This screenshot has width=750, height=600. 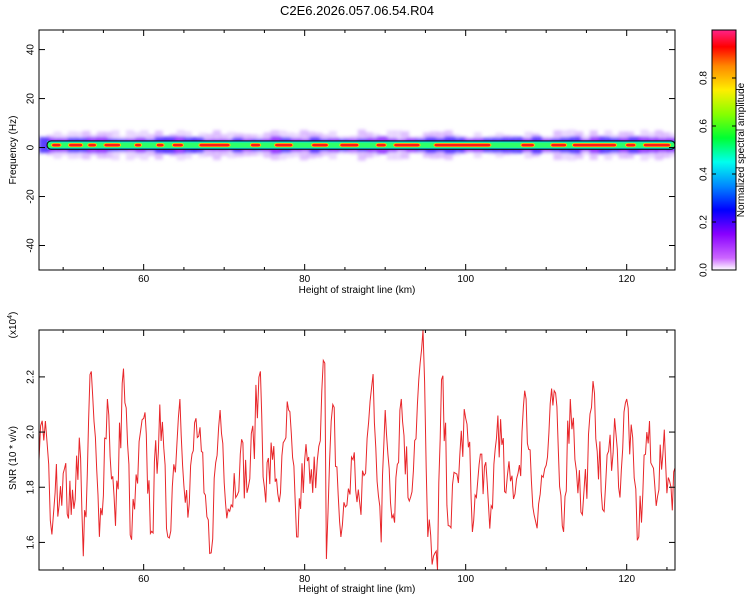 What do you see at coordinates (144, 579) in the screenshot?
I see `snr-xtick-label-0: 60` at bounding box center [144, 579].